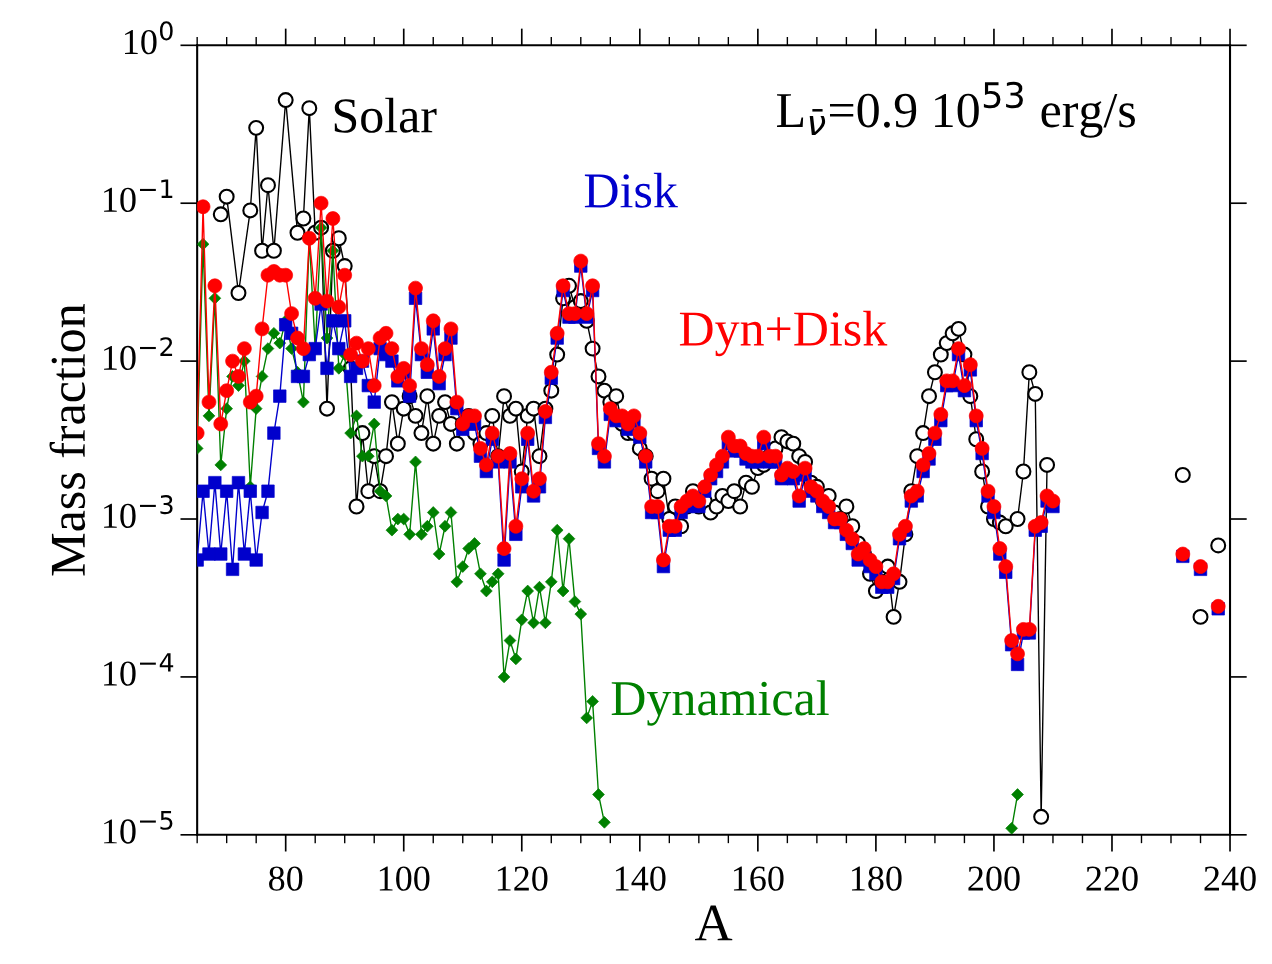  What do you see at coordinates (522, 878) in the screenshot?
I see `x-tick-label: 120` at bounding box center [522, 878].